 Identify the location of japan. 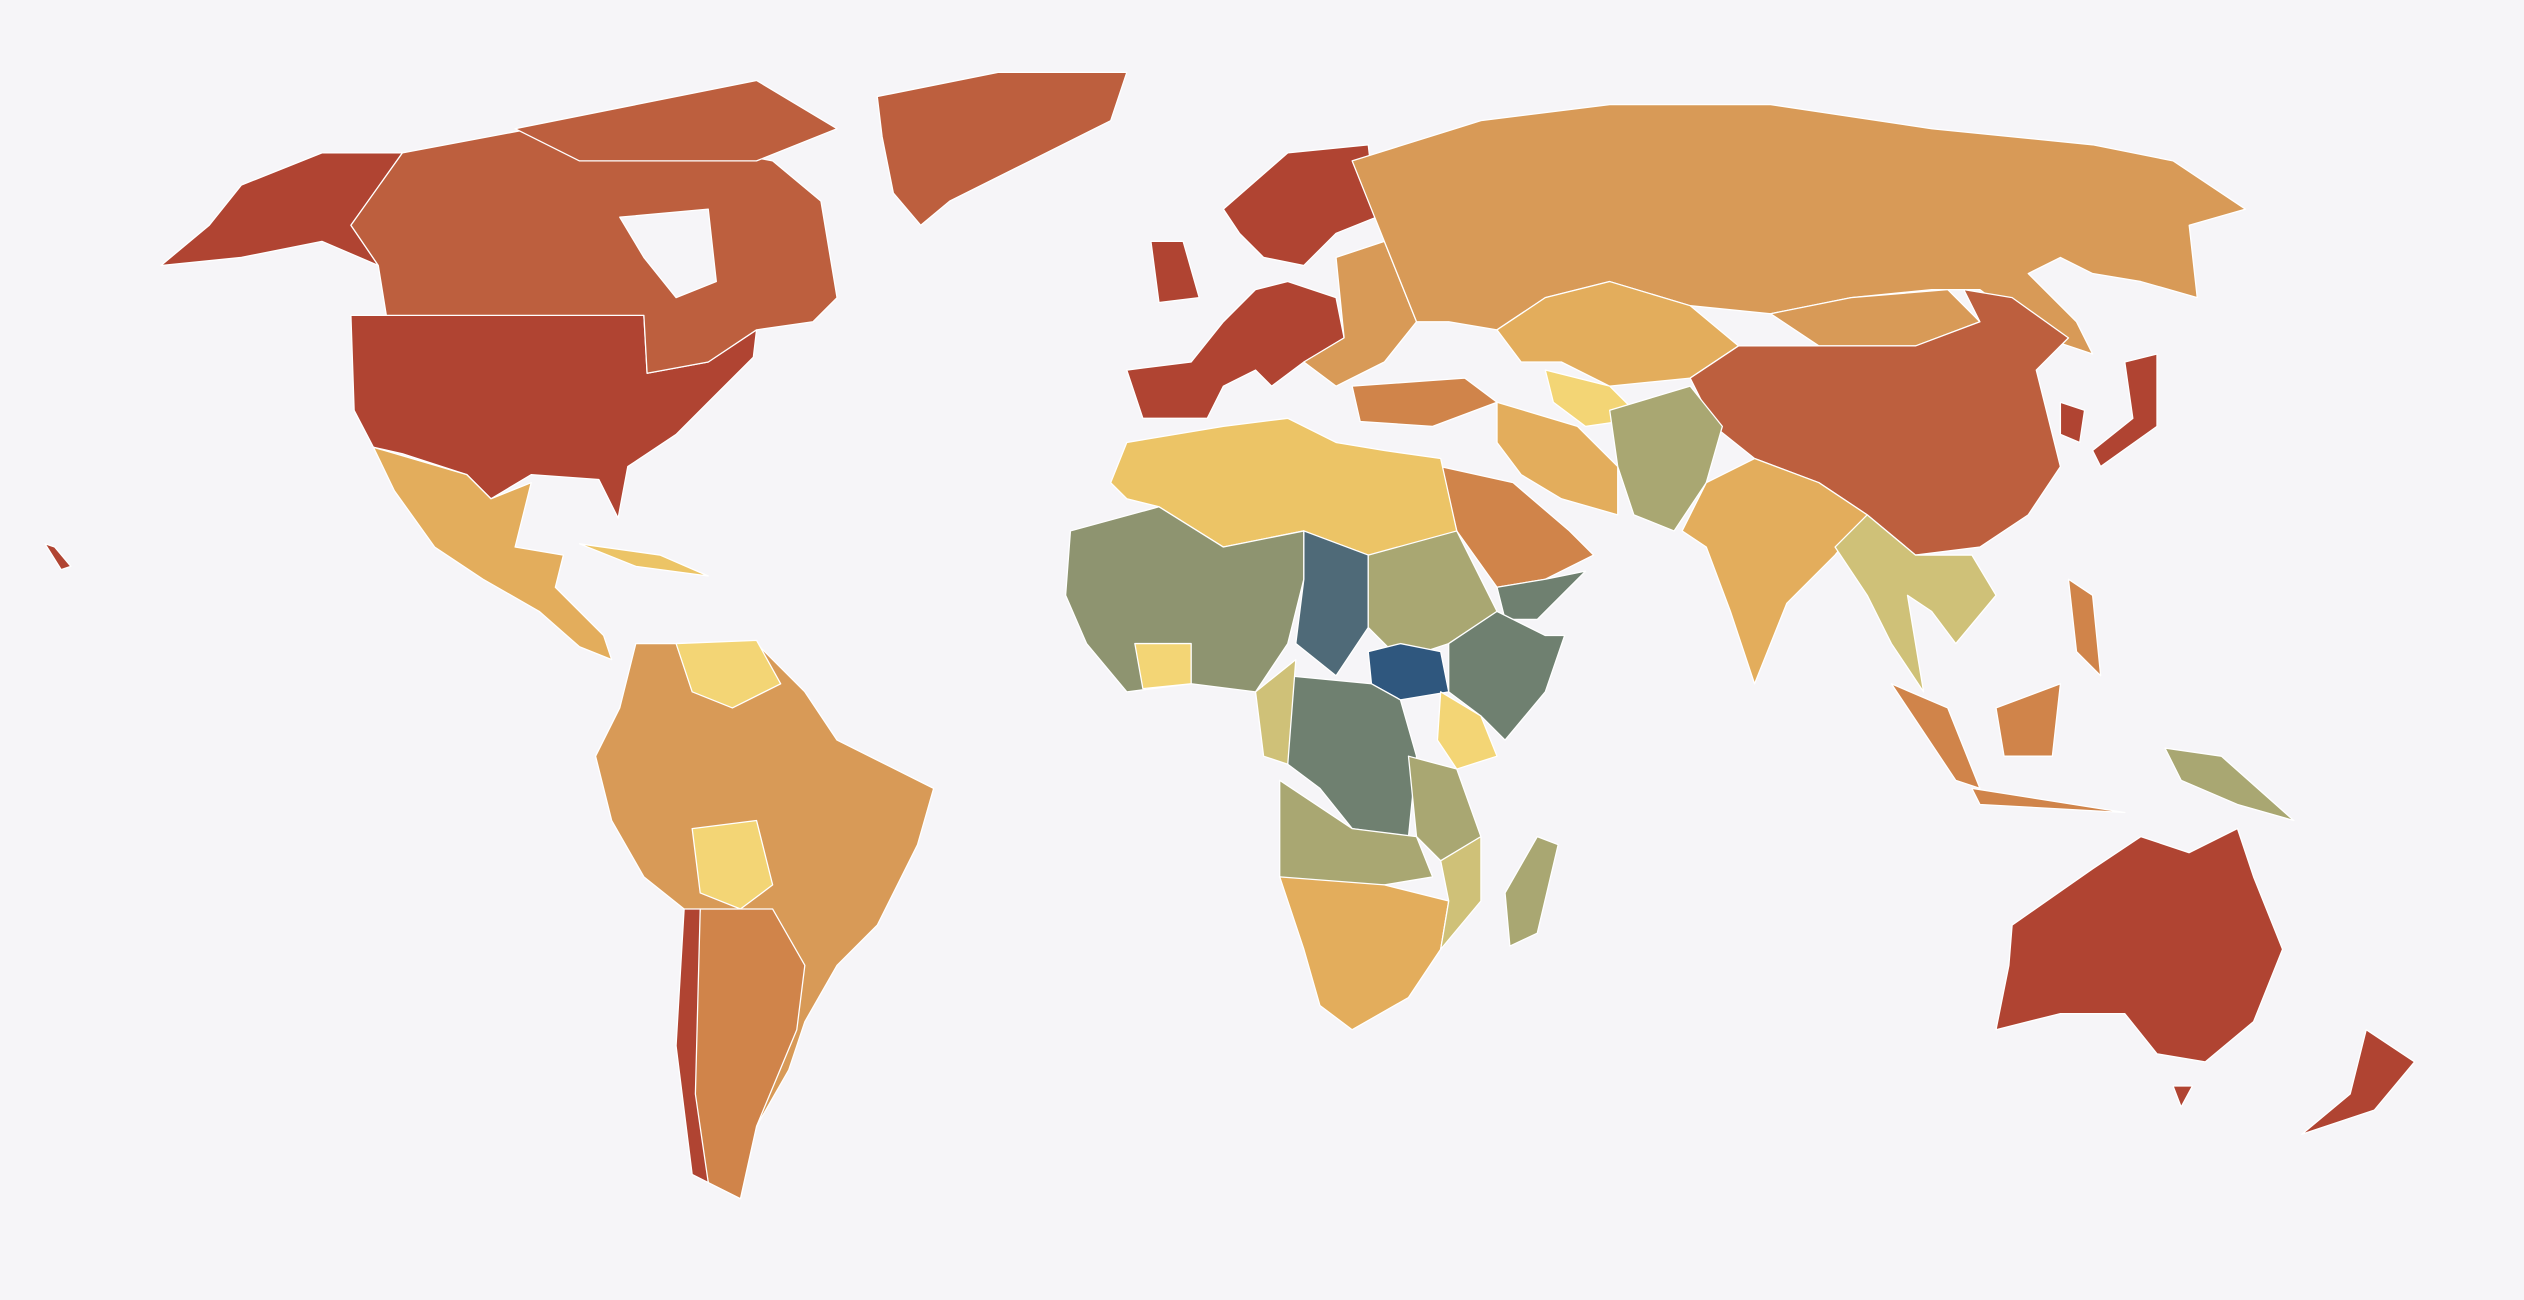
(2124, 410).